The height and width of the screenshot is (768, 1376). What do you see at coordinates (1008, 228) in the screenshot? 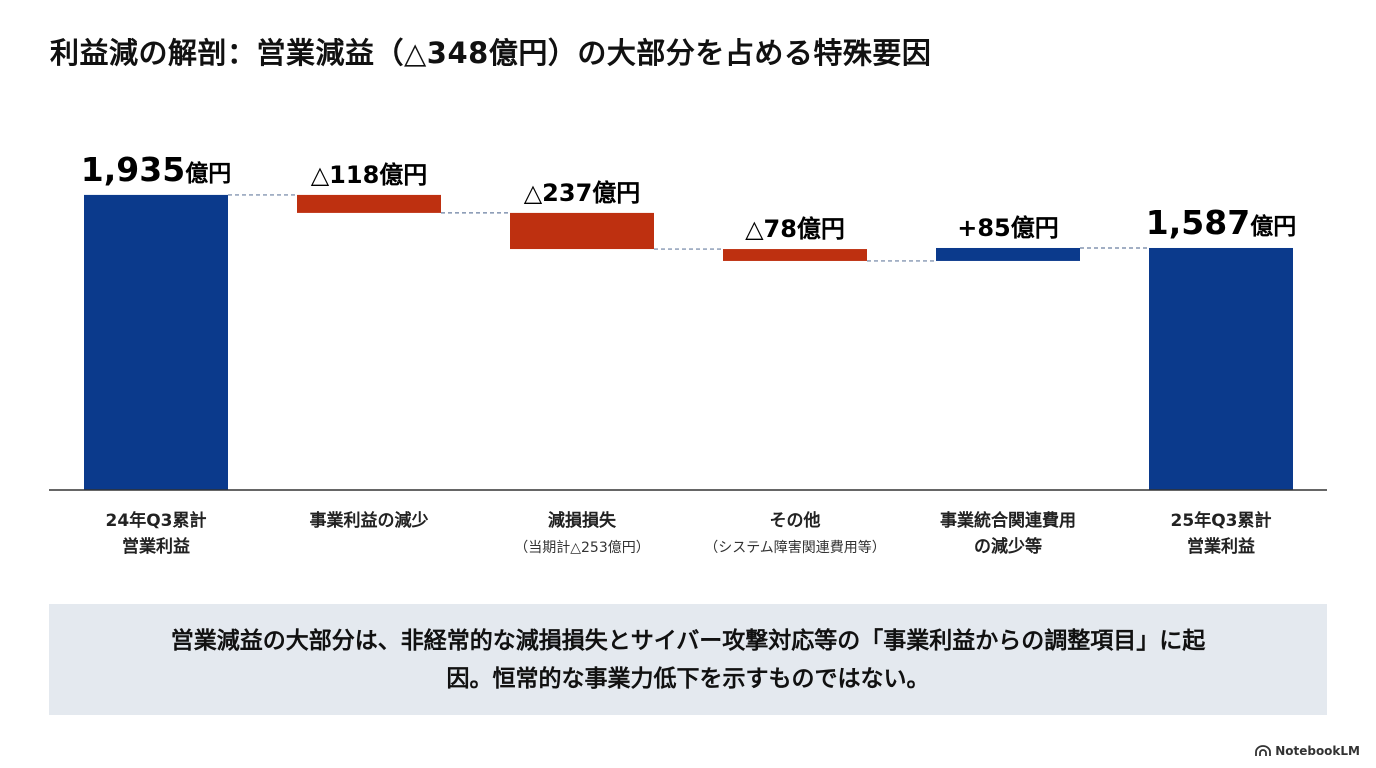
I see `bar-value-label-4: +85億円` at bounding box center [1008, 228].